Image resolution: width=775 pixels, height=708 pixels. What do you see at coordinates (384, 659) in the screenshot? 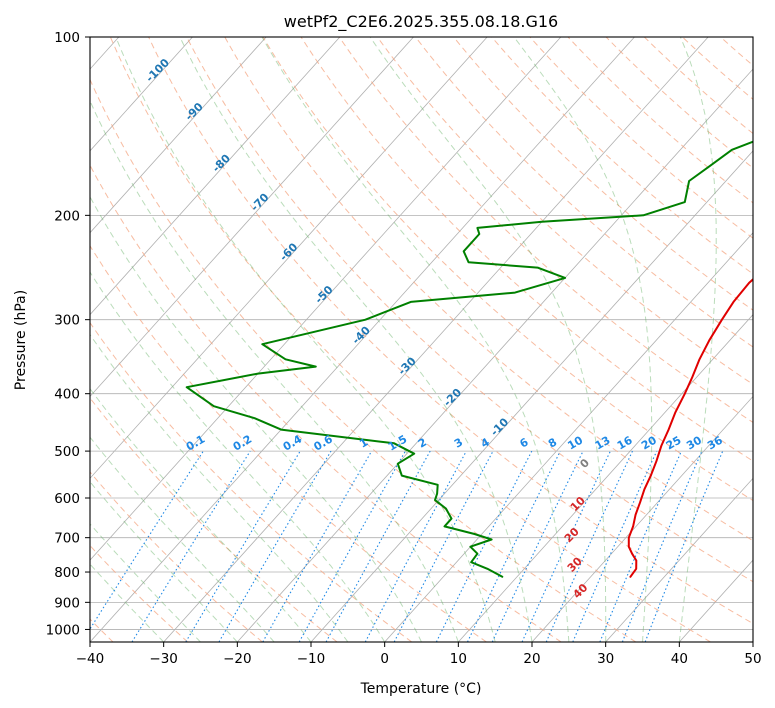
I see `x-tick-label: 0` at bounding box center [384, 659].